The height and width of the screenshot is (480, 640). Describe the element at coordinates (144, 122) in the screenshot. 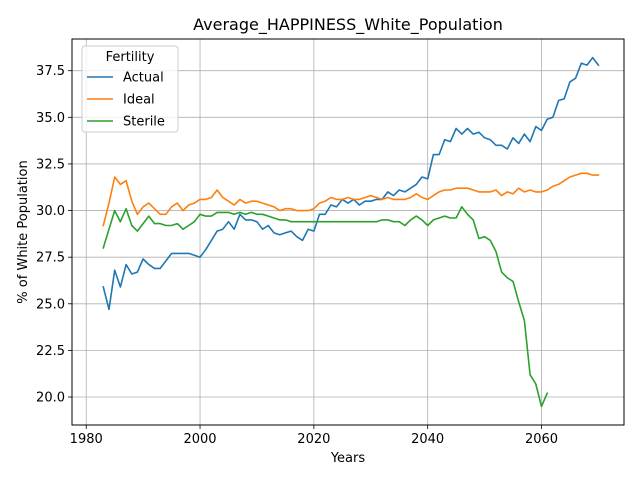

I see `legend-label-sterile: Sterile` at that location.